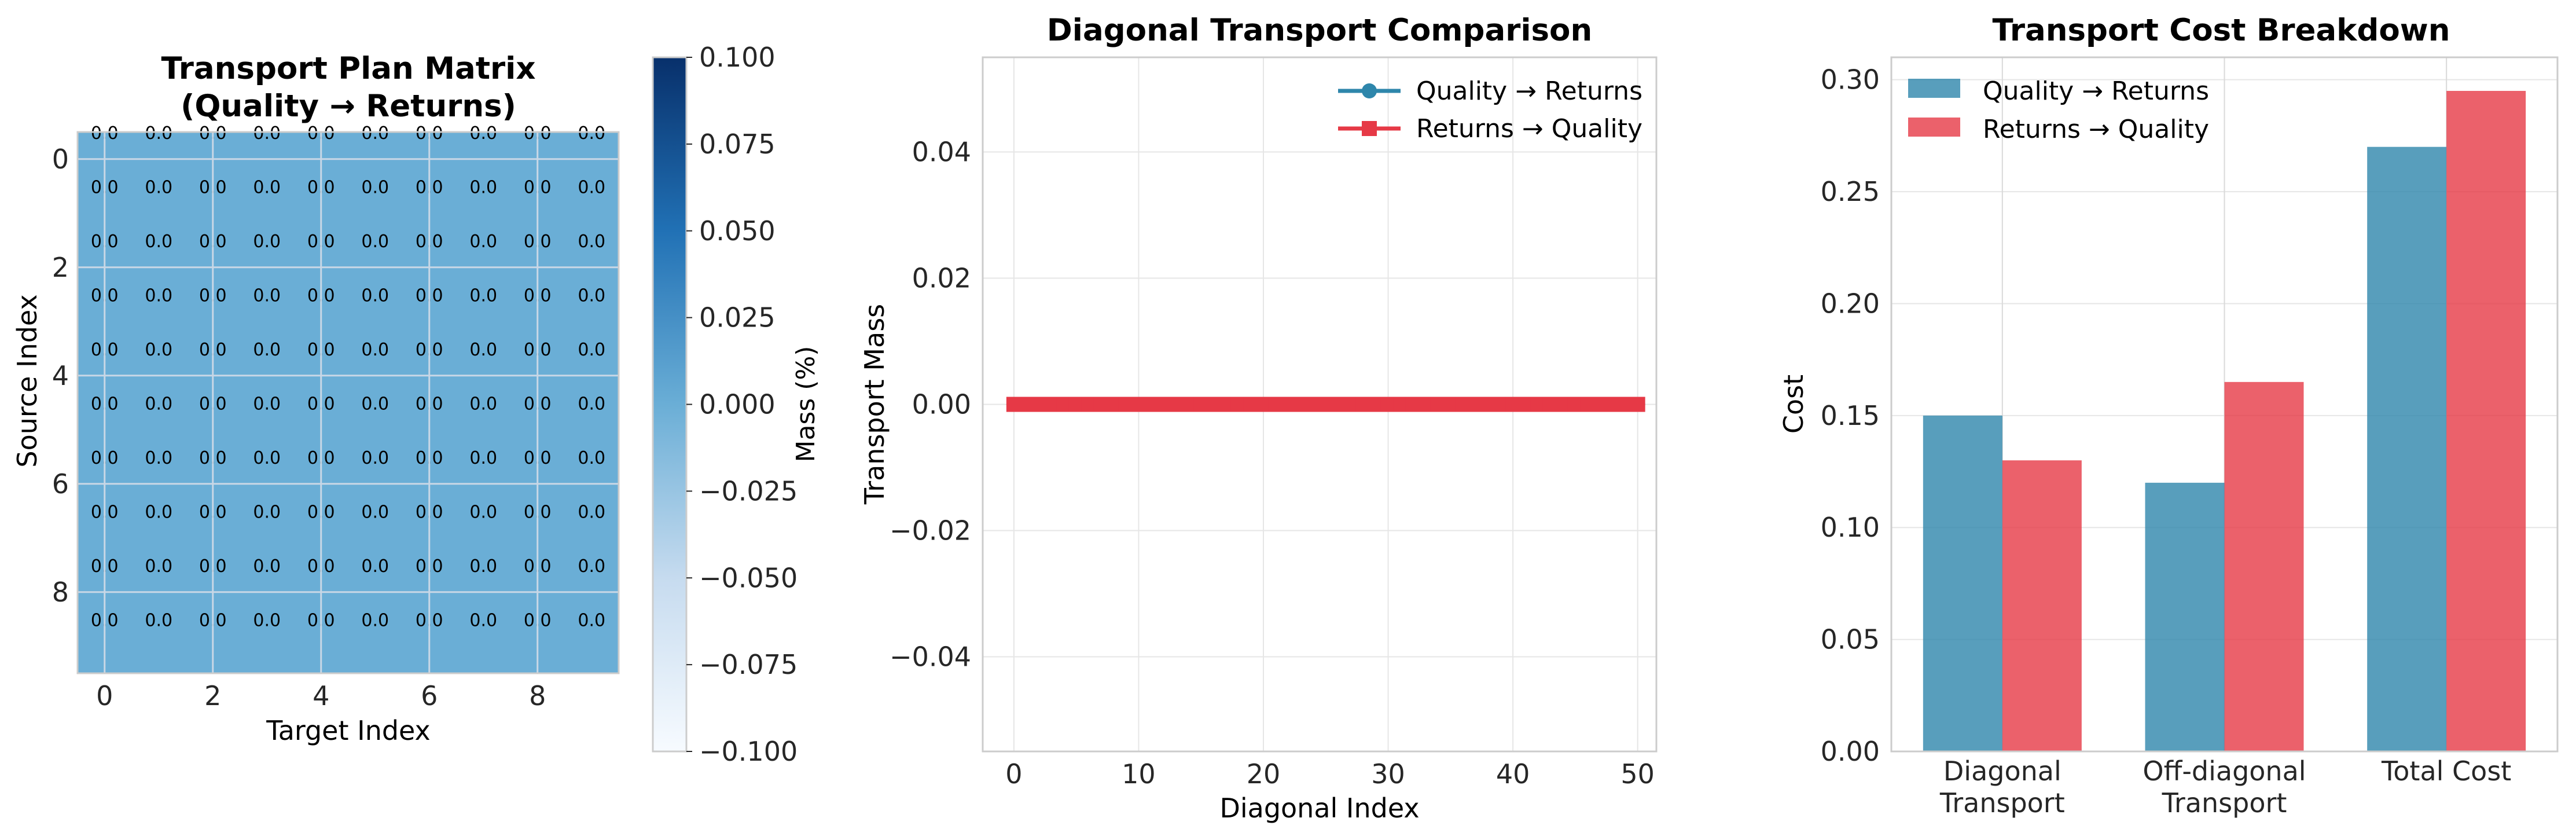 This screenshot has width=2576, height=840. What do you see at coordinates (1851, 639) in the screenshot?
I see `bar-chart-y-tick-label: 0.05` at bounding box center [1851, 639].